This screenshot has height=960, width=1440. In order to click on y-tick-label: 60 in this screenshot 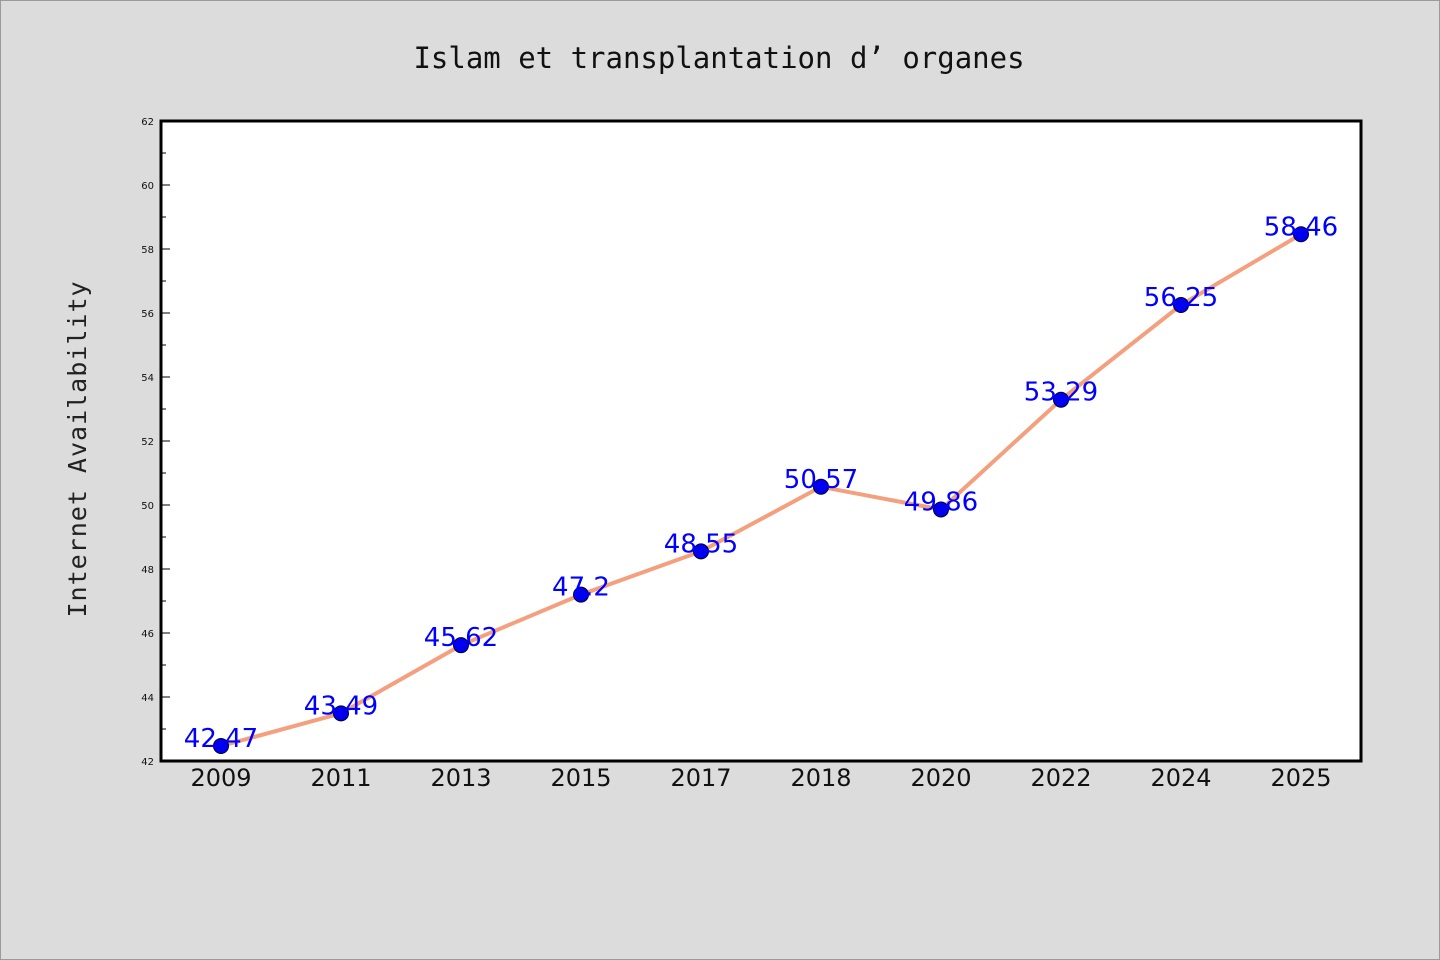, I will do `click(147, 186)`.